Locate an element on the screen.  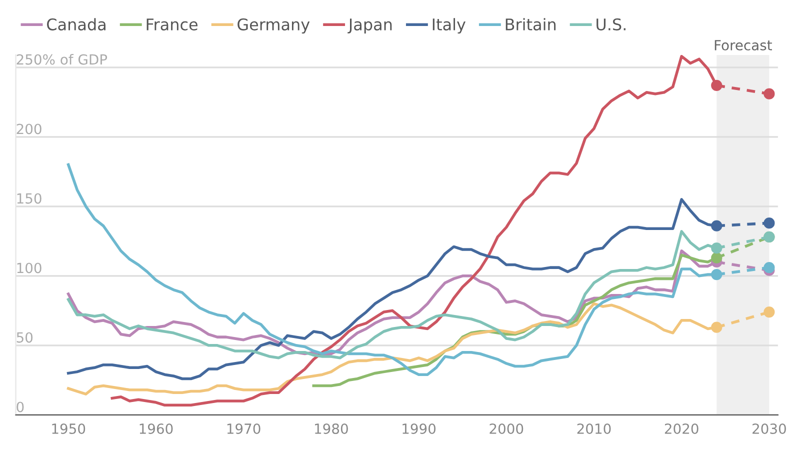
x-tick-label: 1950 is located at coordinates (69, 428).